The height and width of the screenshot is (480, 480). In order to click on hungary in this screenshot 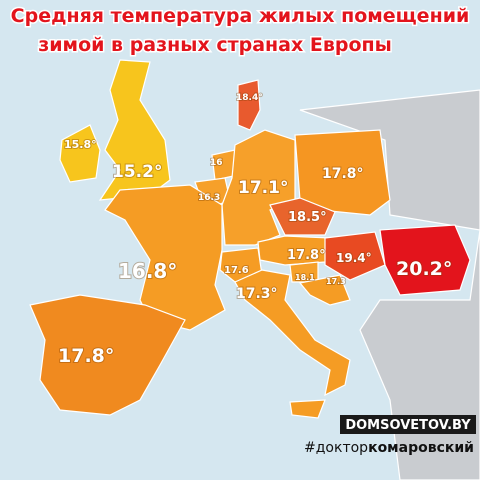, I will do `click(355, 256)`.